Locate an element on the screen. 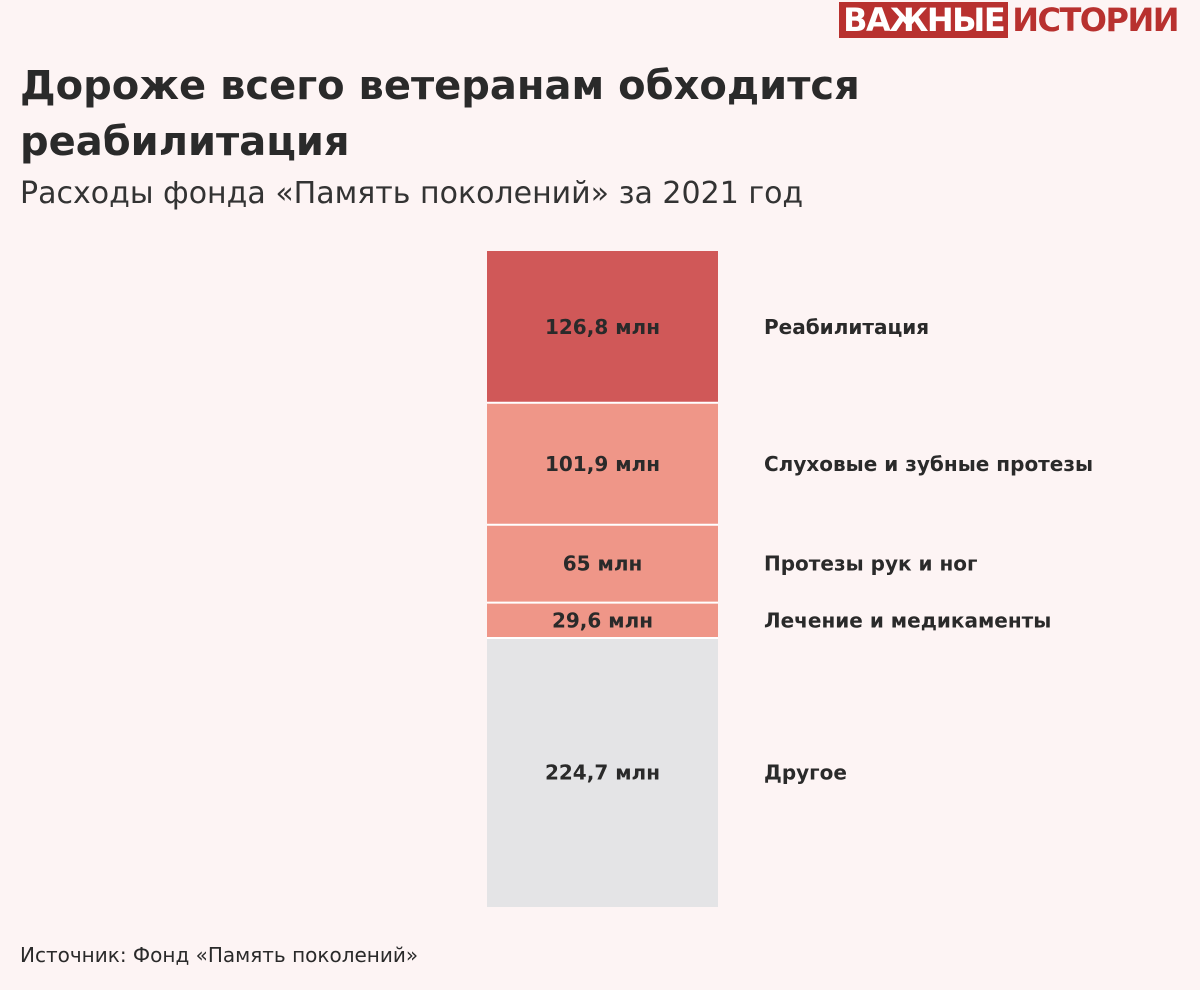  brand-logo: ВАЖНЫЕ ИСТОРИИ is located at coordinates (1009, 20).